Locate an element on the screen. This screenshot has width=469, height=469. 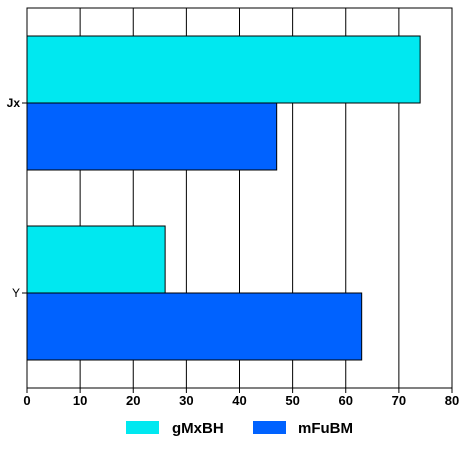
x-tick-label-50: 50 is located at coordinates (292, 400).